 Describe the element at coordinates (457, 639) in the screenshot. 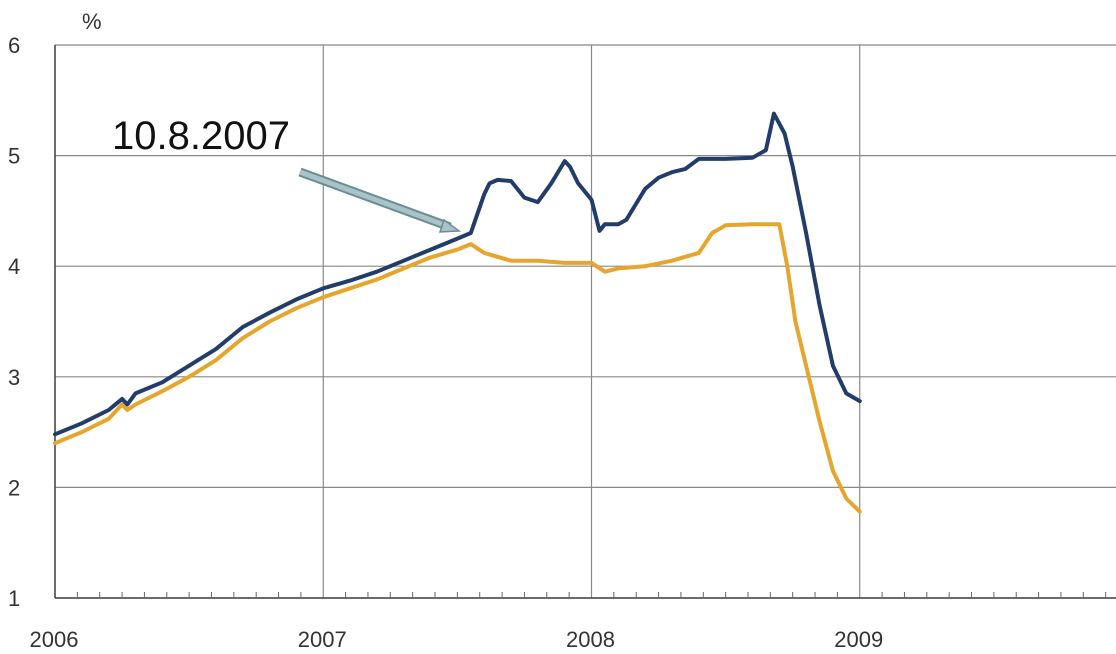

I see `x-axis-ticks: 2006 2007 2008 2009` at that location.